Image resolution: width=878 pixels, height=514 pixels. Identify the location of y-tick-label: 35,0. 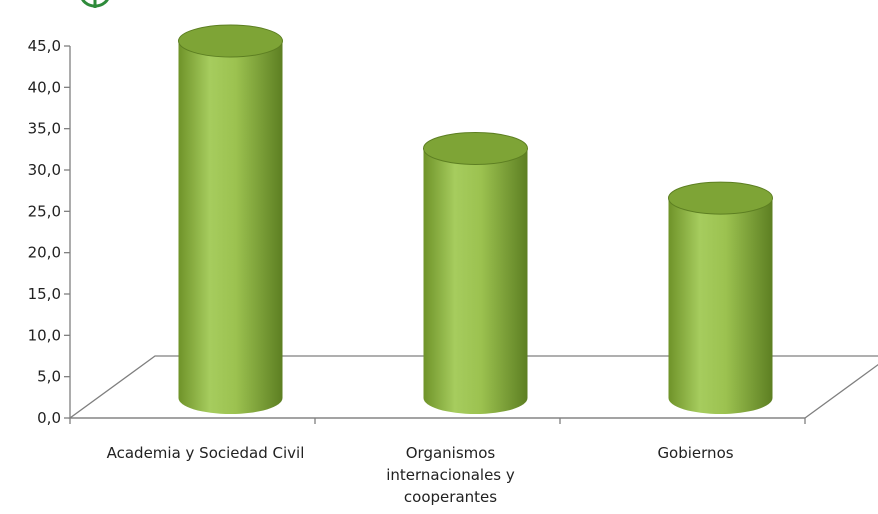
(44, 129).